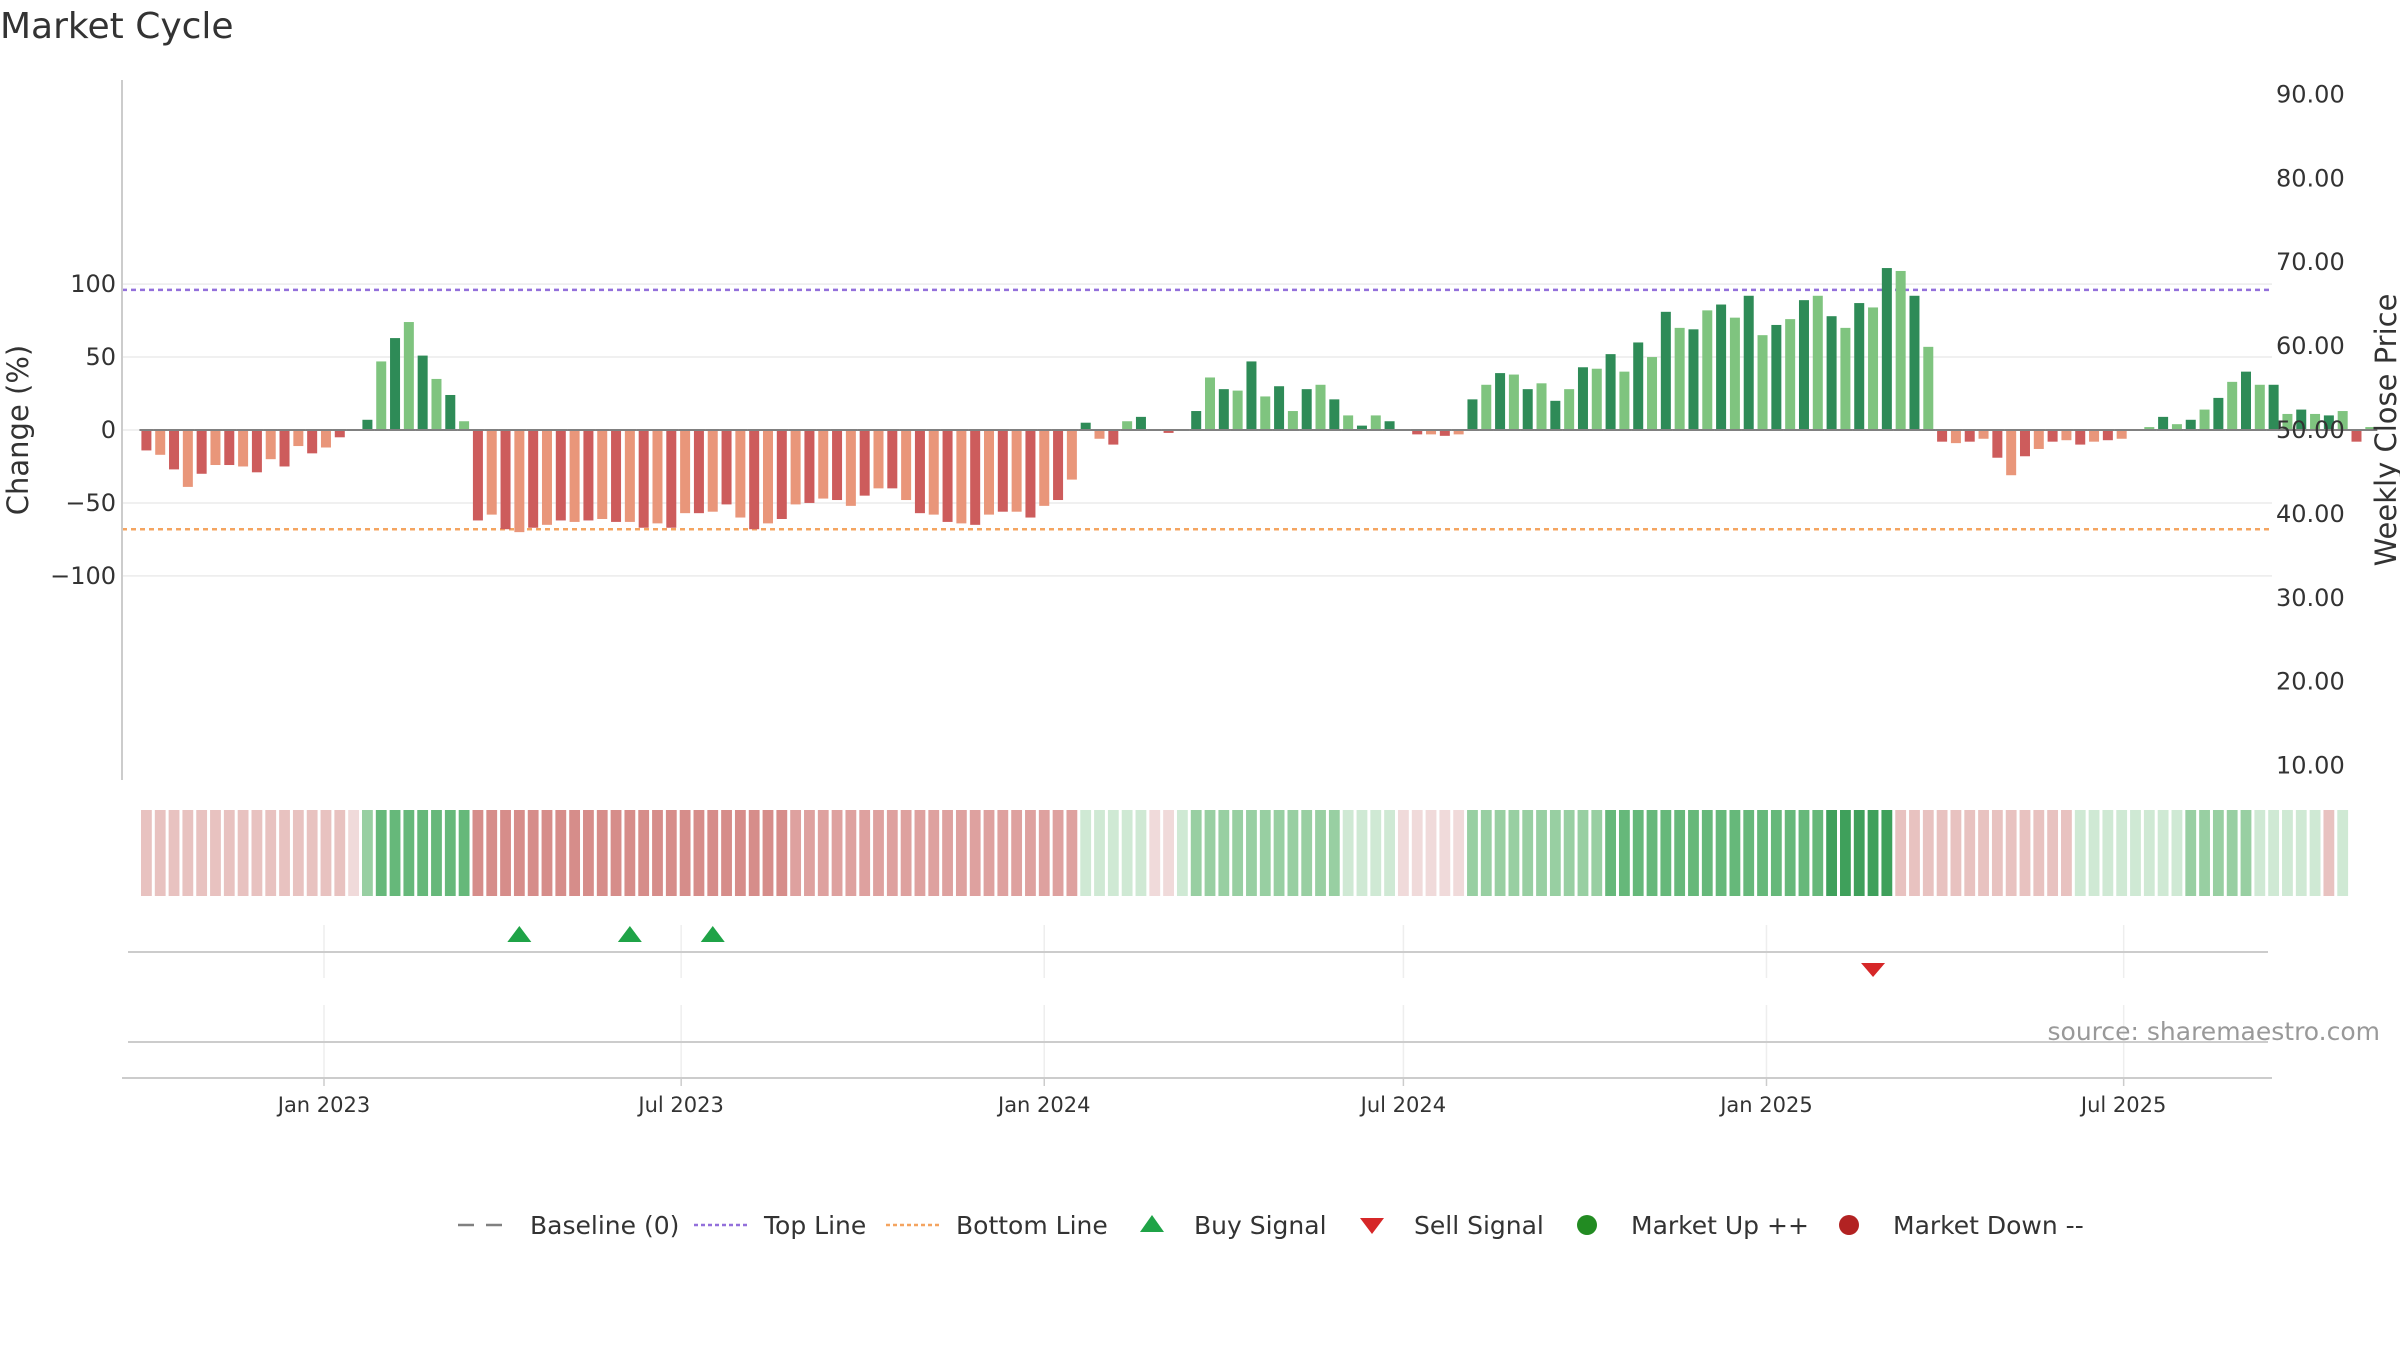 The height and width of the screenshot is (1350, 2400). I want to click on right-axis-label: Weekly Close Price, so click(2384, 430).